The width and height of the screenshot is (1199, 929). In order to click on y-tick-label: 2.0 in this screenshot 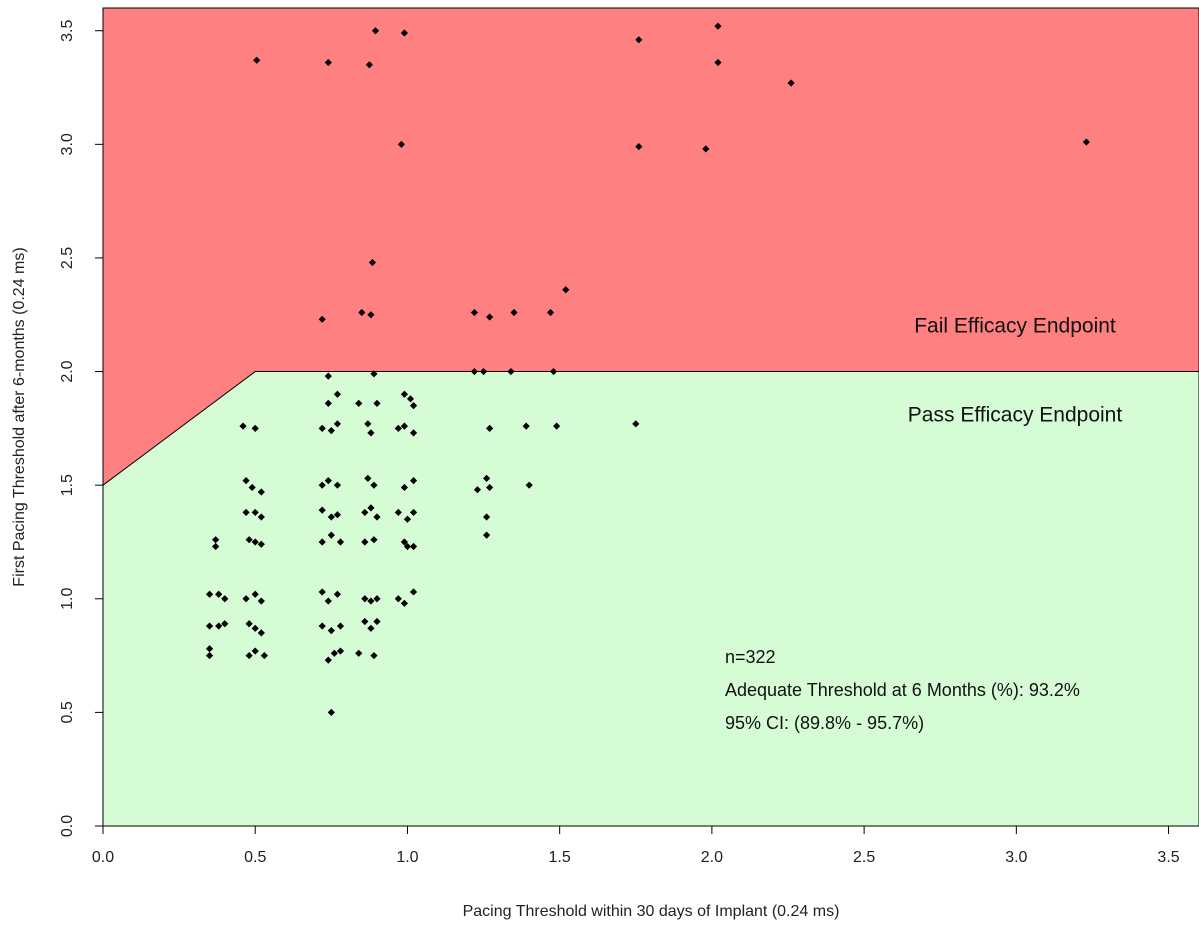, I will do `click(67, 371)`.